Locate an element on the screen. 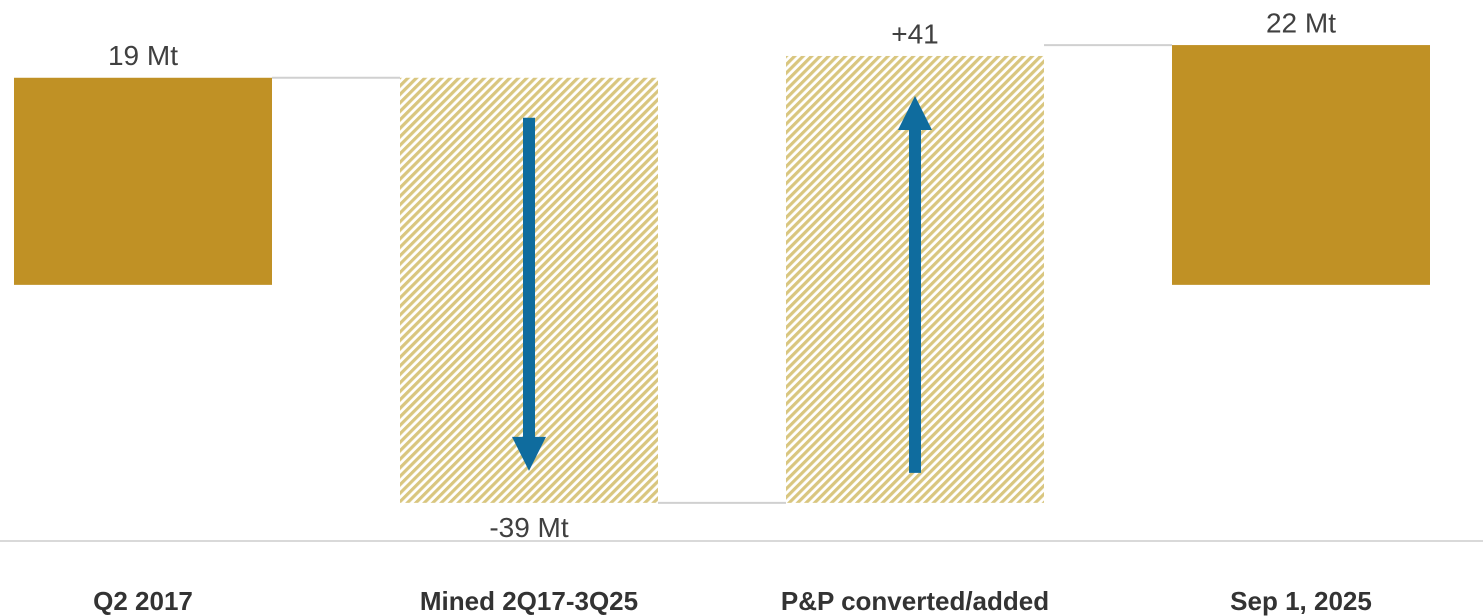 The width and height of the screenshot is (1483, 616). x-tick-label: Mined 2Q17-3Q25 is located at coordinates (529, 601).